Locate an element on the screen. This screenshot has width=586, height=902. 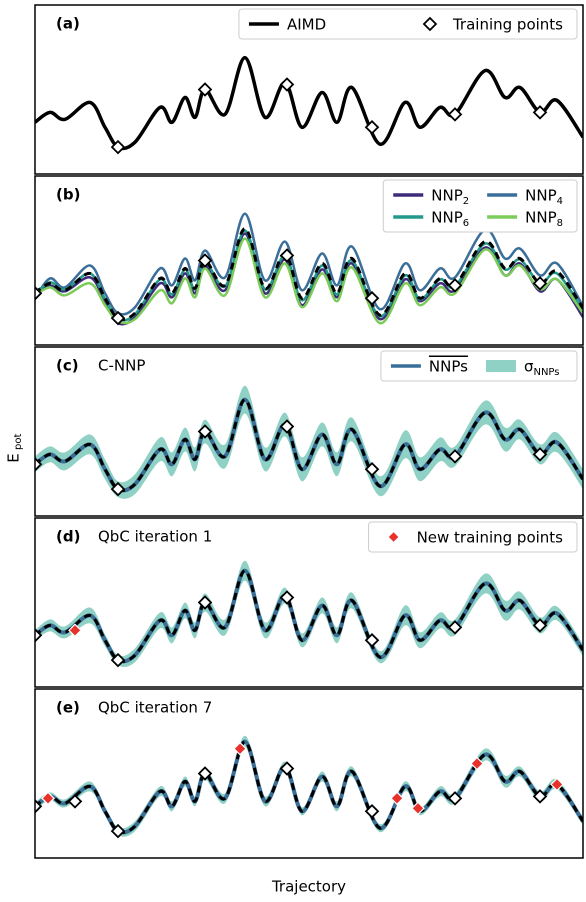
panel-subtitle: C-NNP is located at coordinates (121, 366).